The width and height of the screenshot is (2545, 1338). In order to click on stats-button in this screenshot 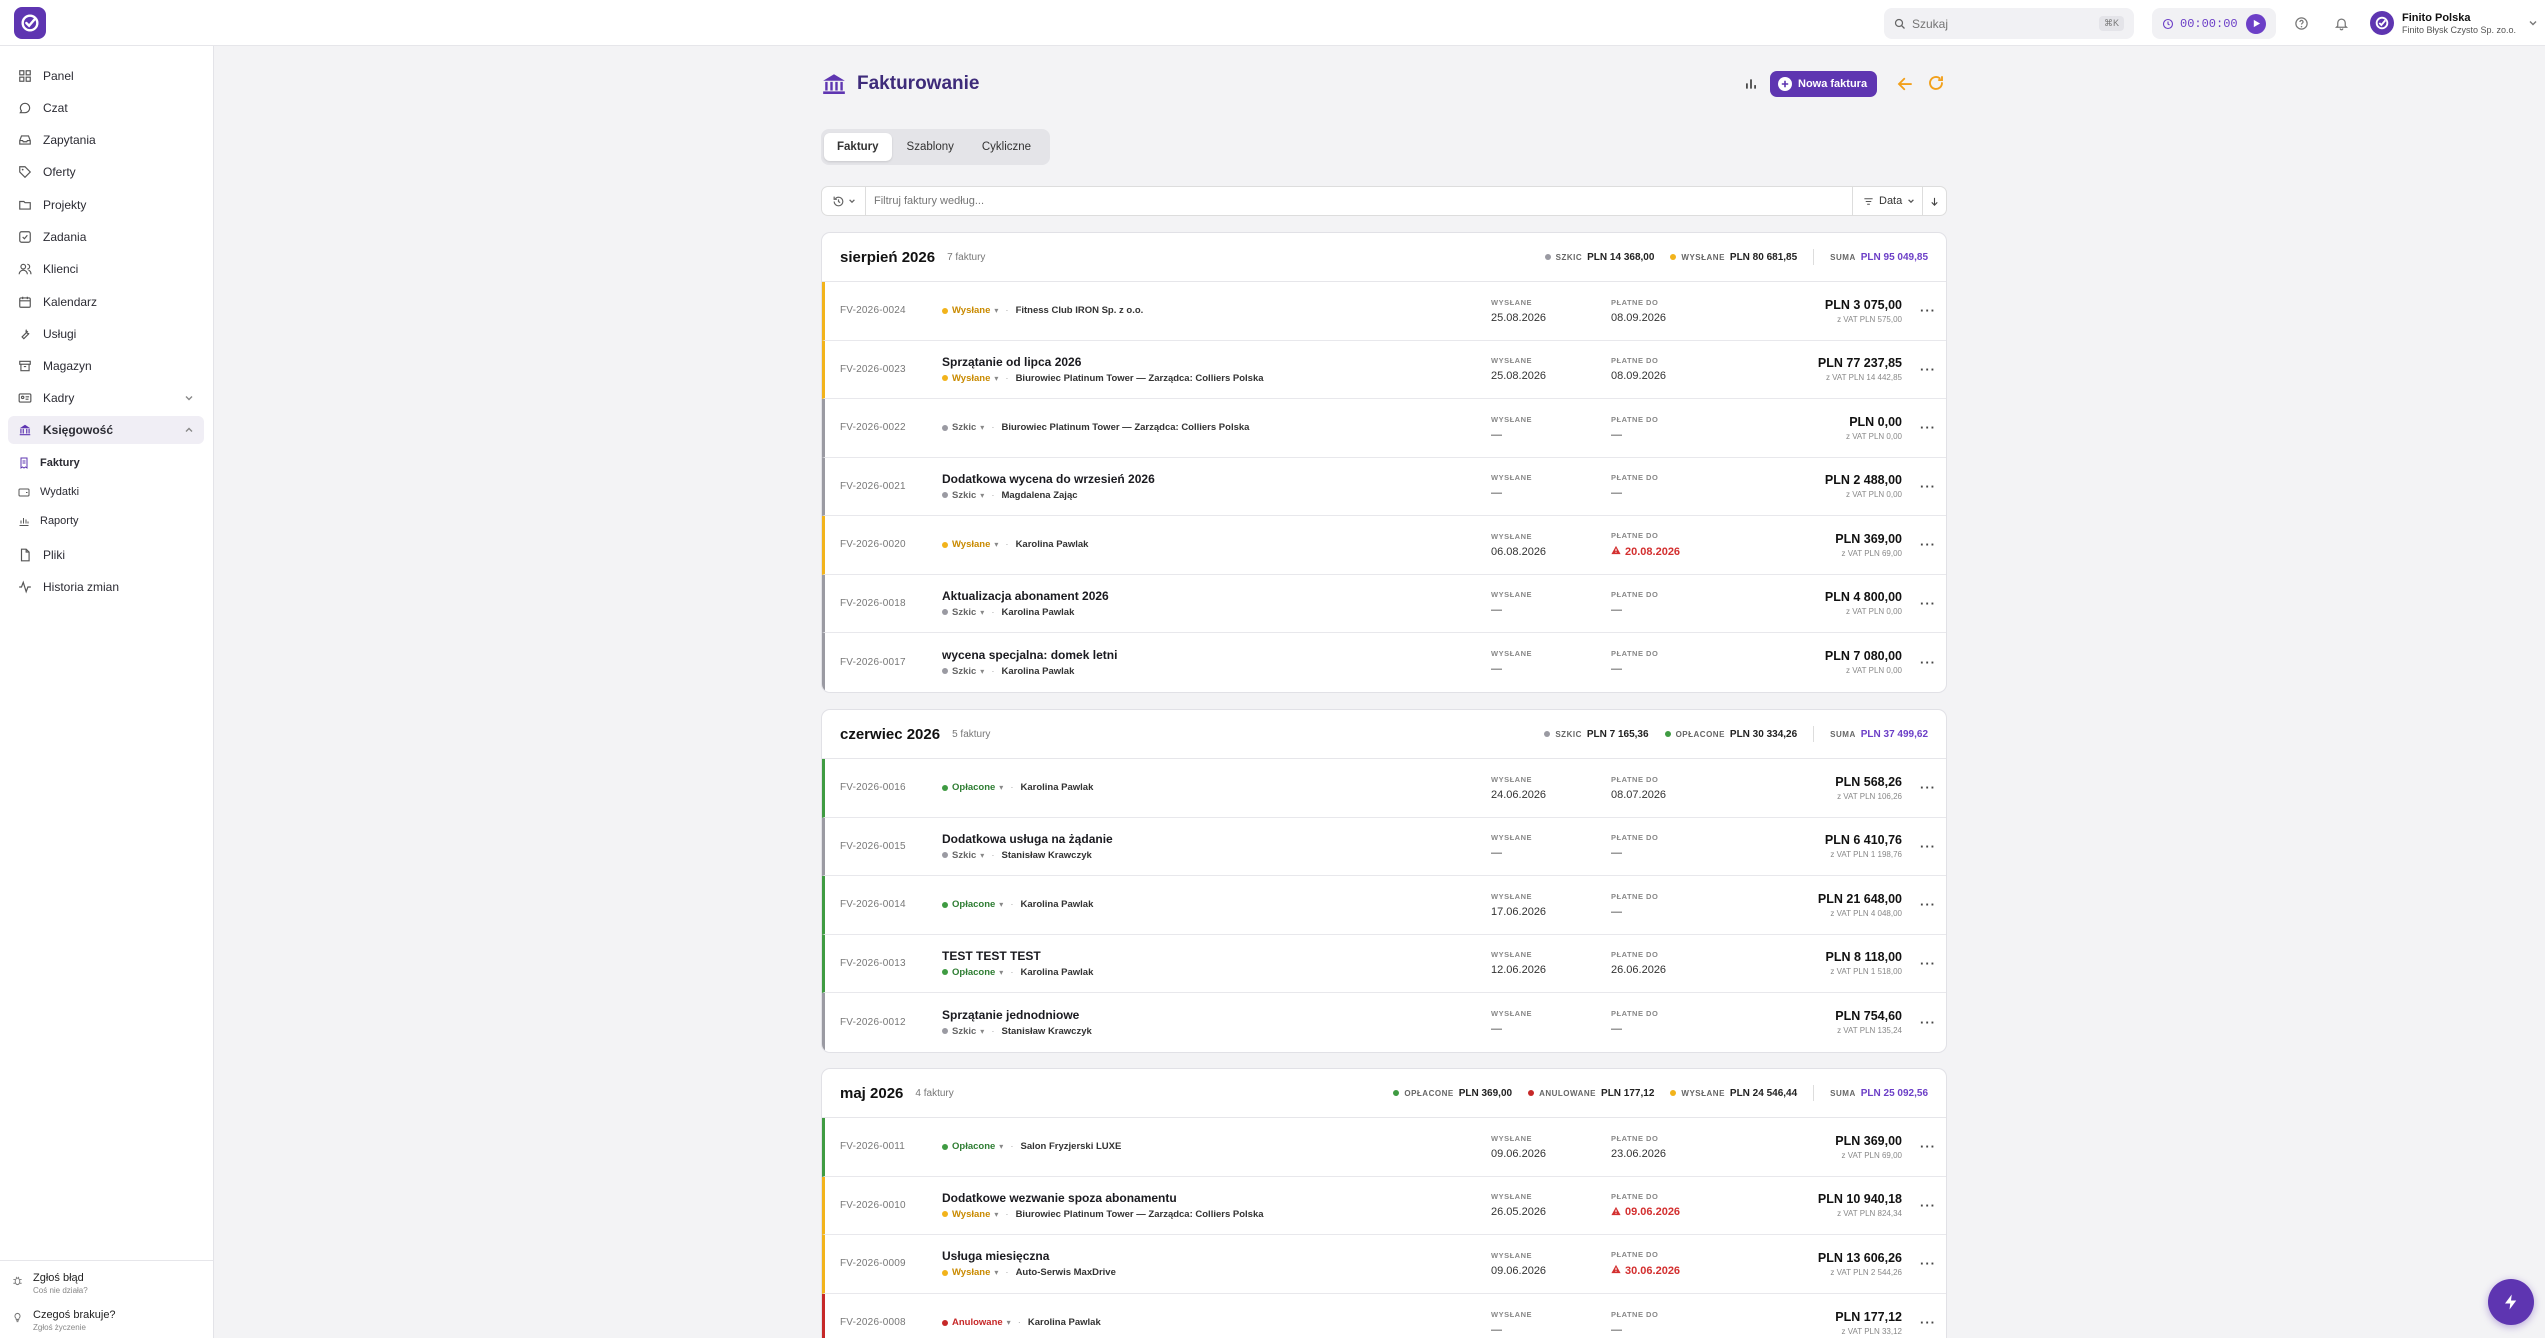, I will do `click(1751, 84)`.